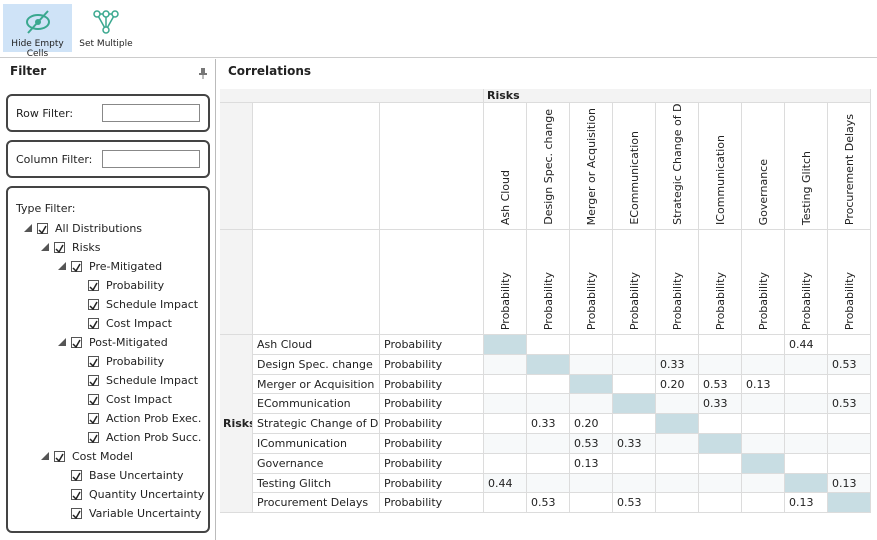  What do you see at coordinates (37, 31) in the screenshot?
I see `hide-empty-cells-button: Hide Empty Cells` at bounding box center [37, 31].